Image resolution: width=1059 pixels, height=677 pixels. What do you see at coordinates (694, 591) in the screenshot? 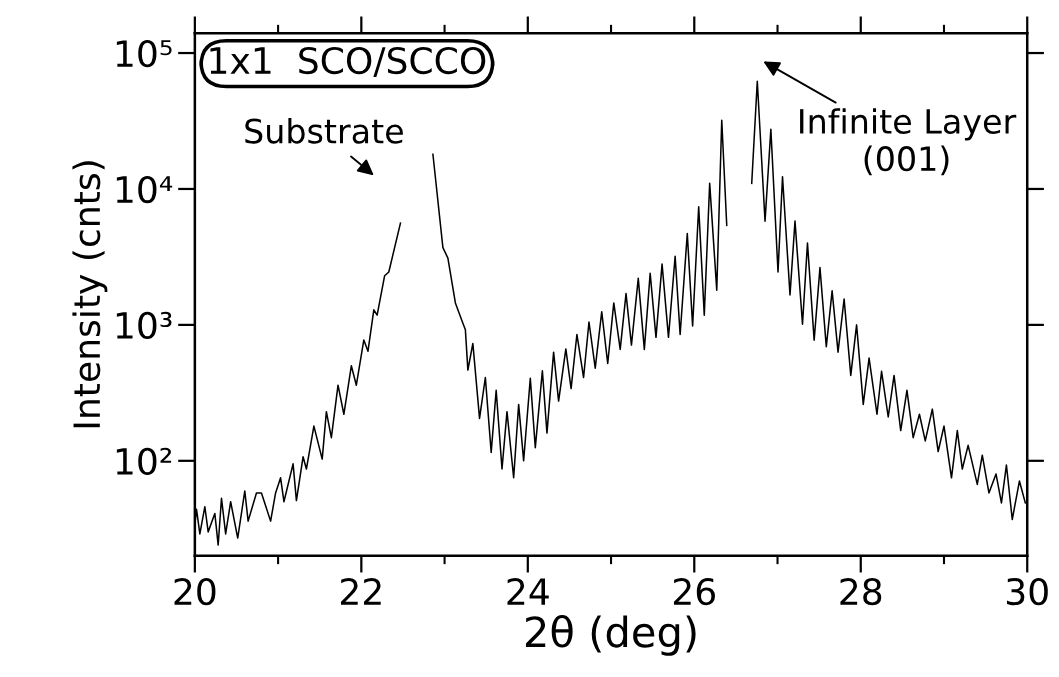
I see `x-tick-label: 26` at bounding box center [694, 591].